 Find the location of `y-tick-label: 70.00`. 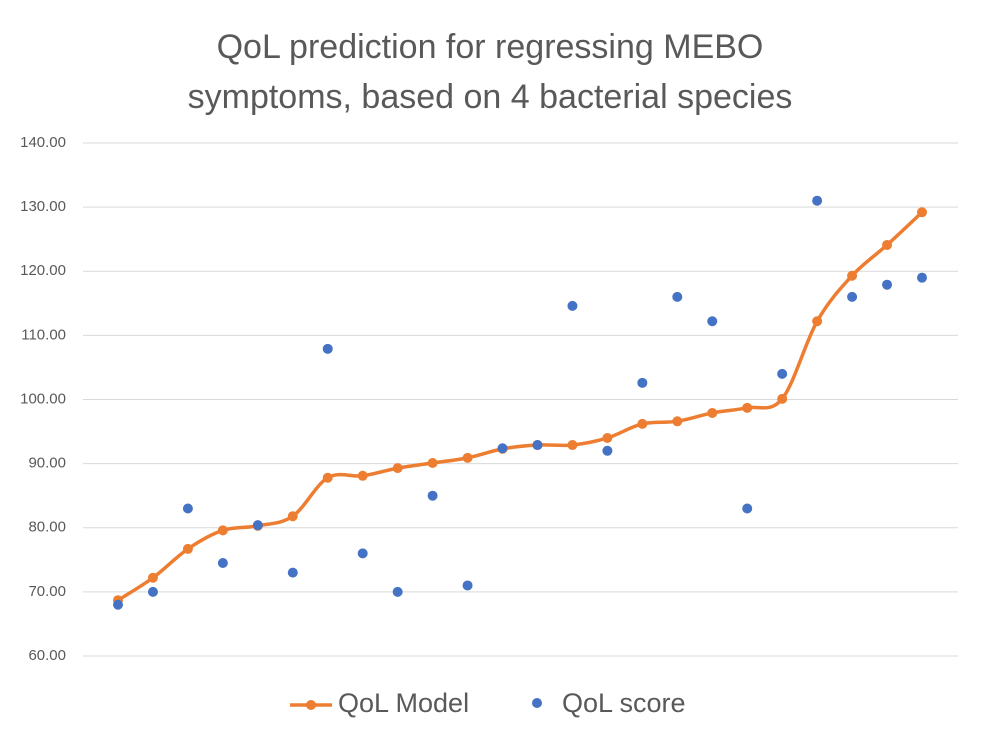

y-tick-label: 70.00 is located at coordinates (47, 591).